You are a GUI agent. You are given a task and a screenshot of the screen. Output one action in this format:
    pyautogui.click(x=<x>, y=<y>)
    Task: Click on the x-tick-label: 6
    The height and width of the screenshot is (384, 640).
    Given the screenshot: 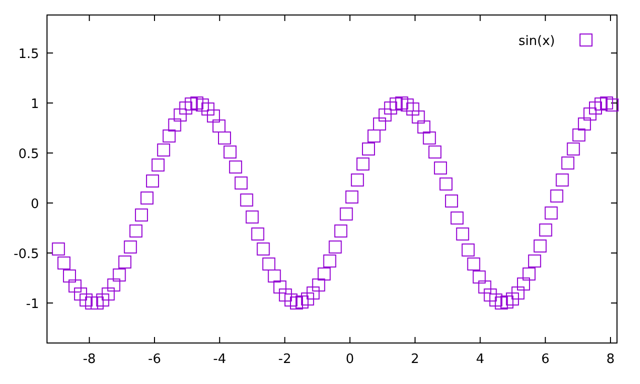 What is the action you would take?
    pyautogui.click(x=545, y=359)
    